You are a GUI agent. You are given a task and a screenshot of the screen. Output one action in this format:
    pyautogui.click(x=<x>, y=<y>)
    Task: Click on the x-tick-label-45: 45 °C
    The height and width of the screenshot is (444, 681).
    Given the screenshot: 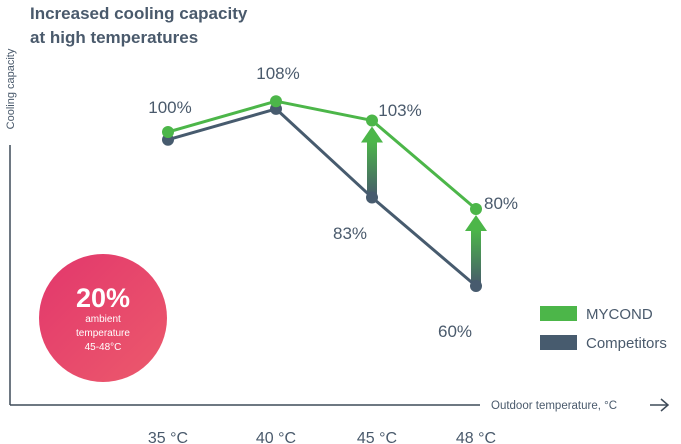 What is the action you would take?
    pyautogui.click(x=377, y=437)
    